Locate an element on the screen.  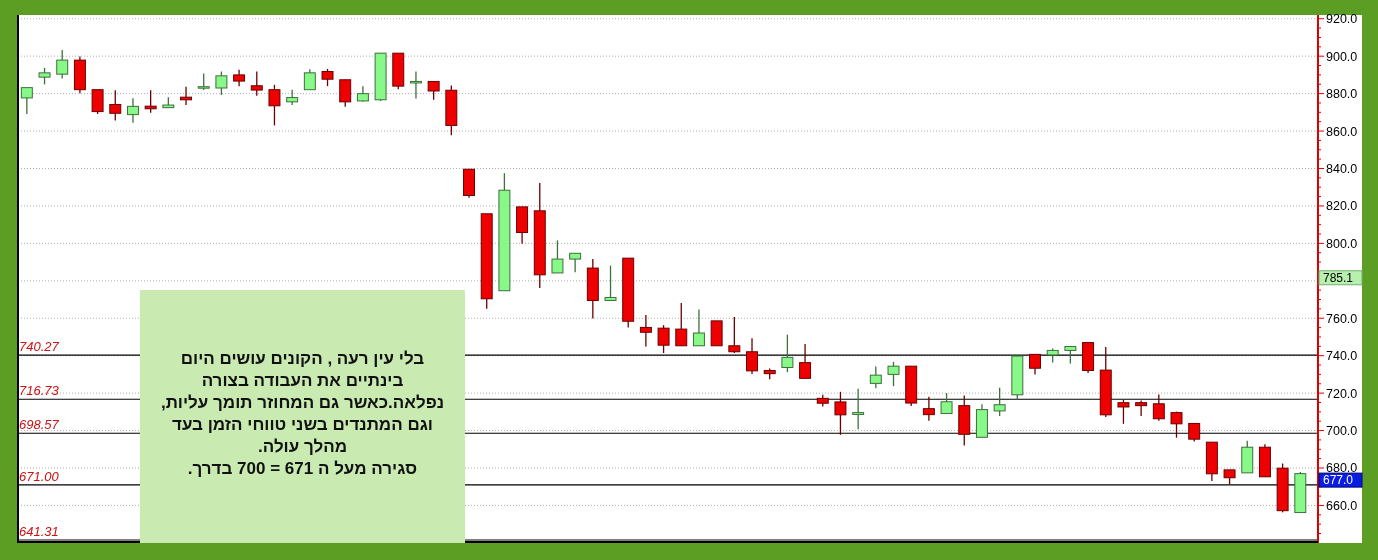
y-tick-label: 820.0 is located at coordinates (1342, 206).